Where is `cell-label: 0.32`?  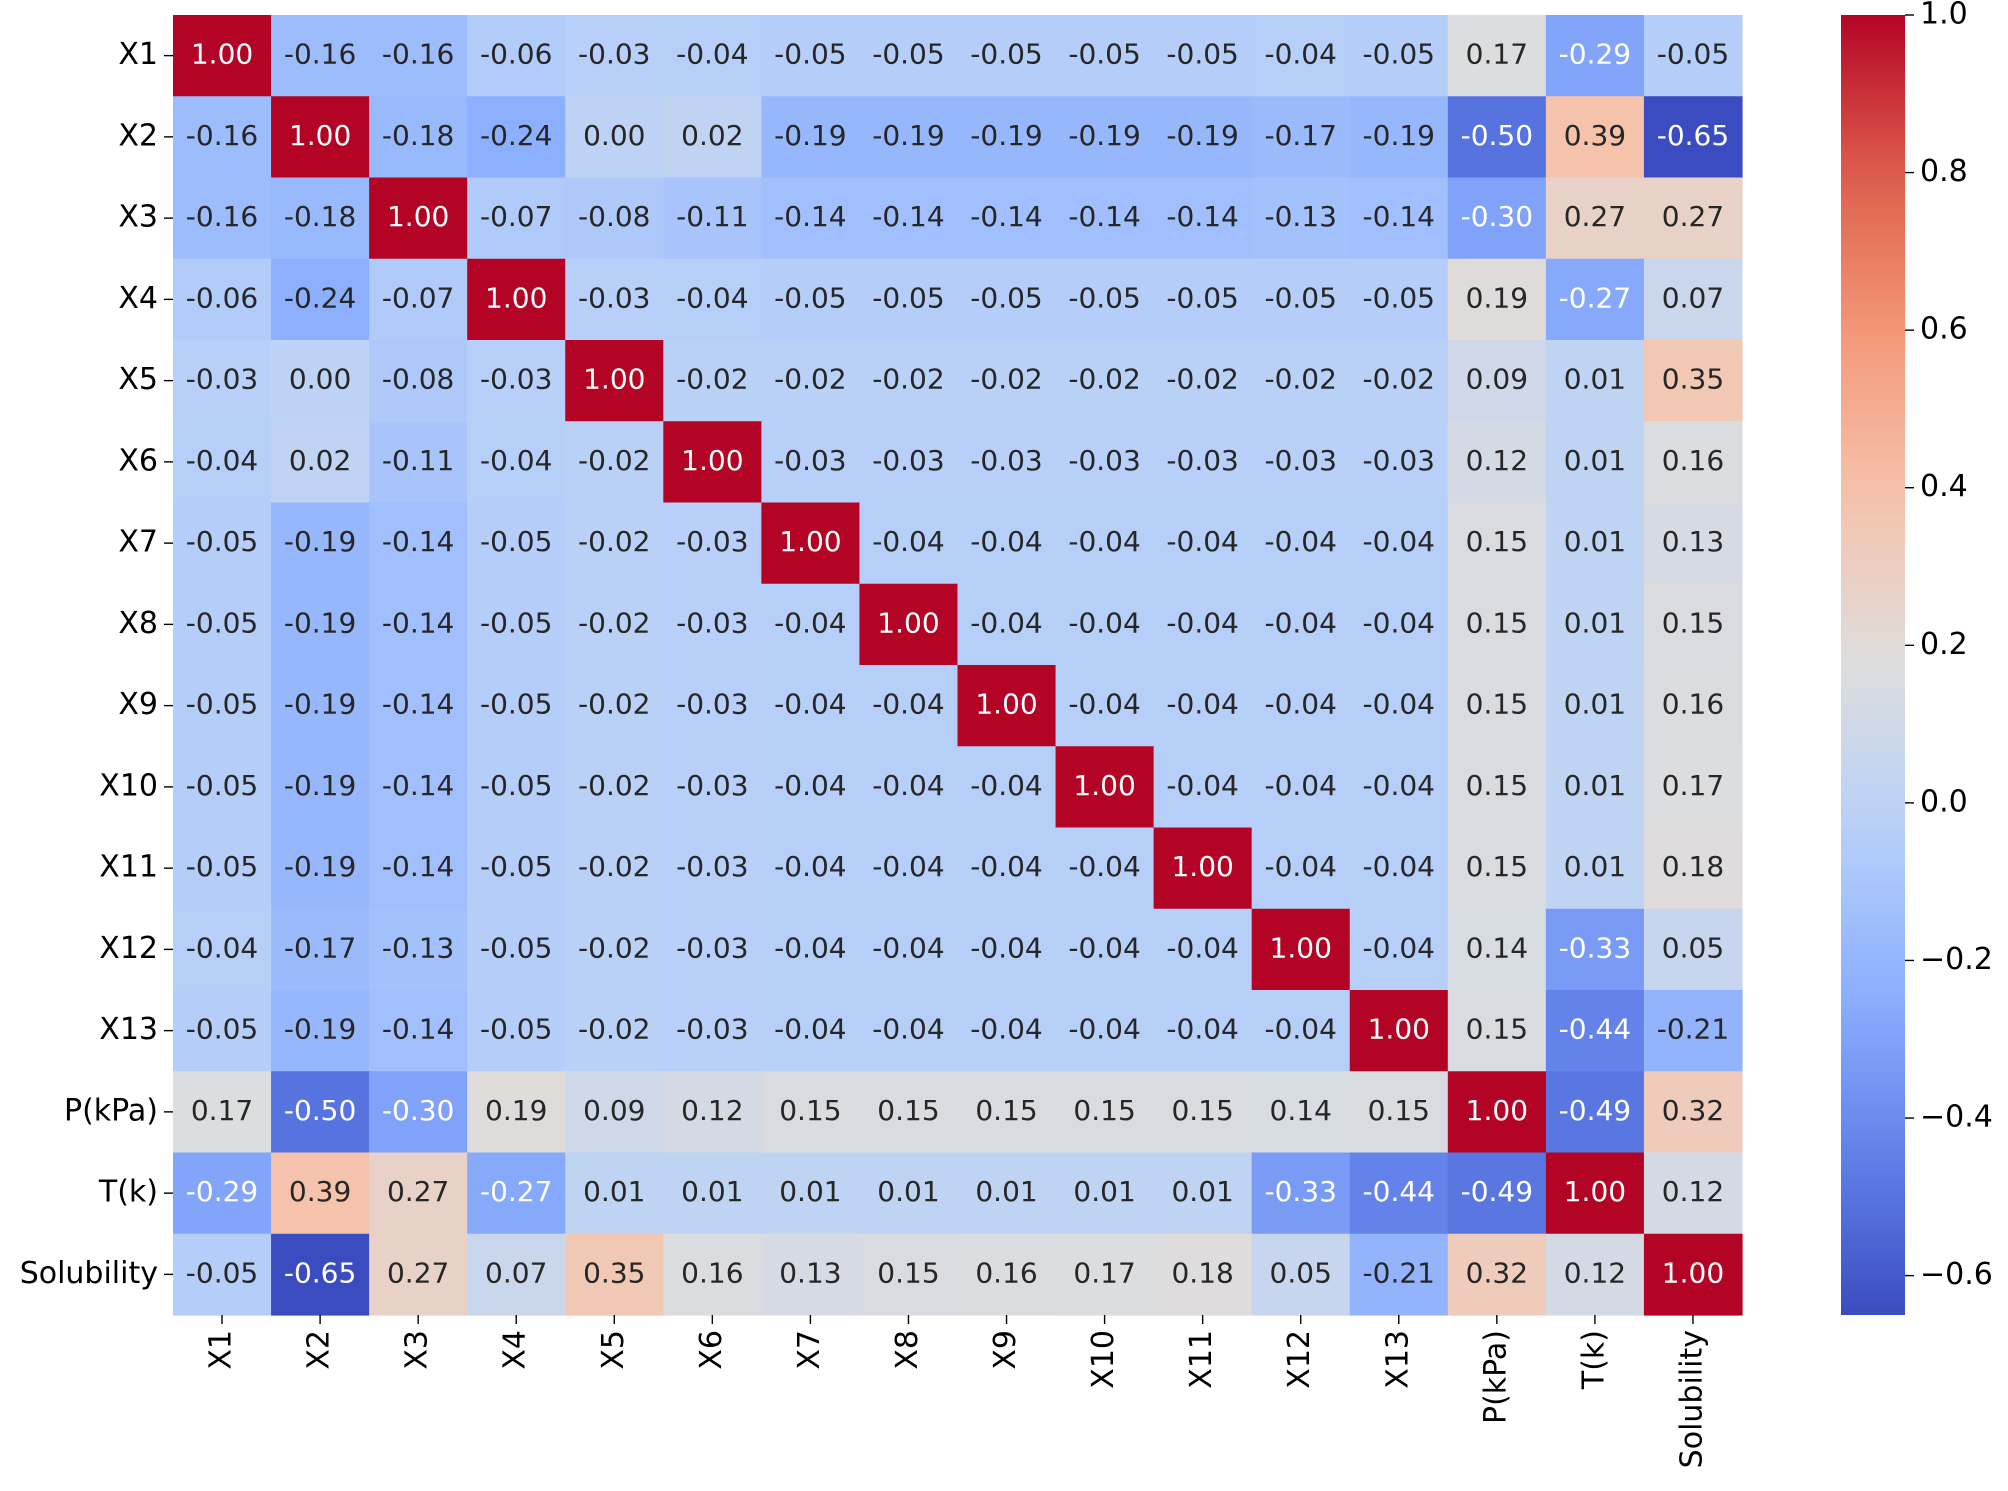 cell-label: 0.32 is located at coordinates (1693, 1110).